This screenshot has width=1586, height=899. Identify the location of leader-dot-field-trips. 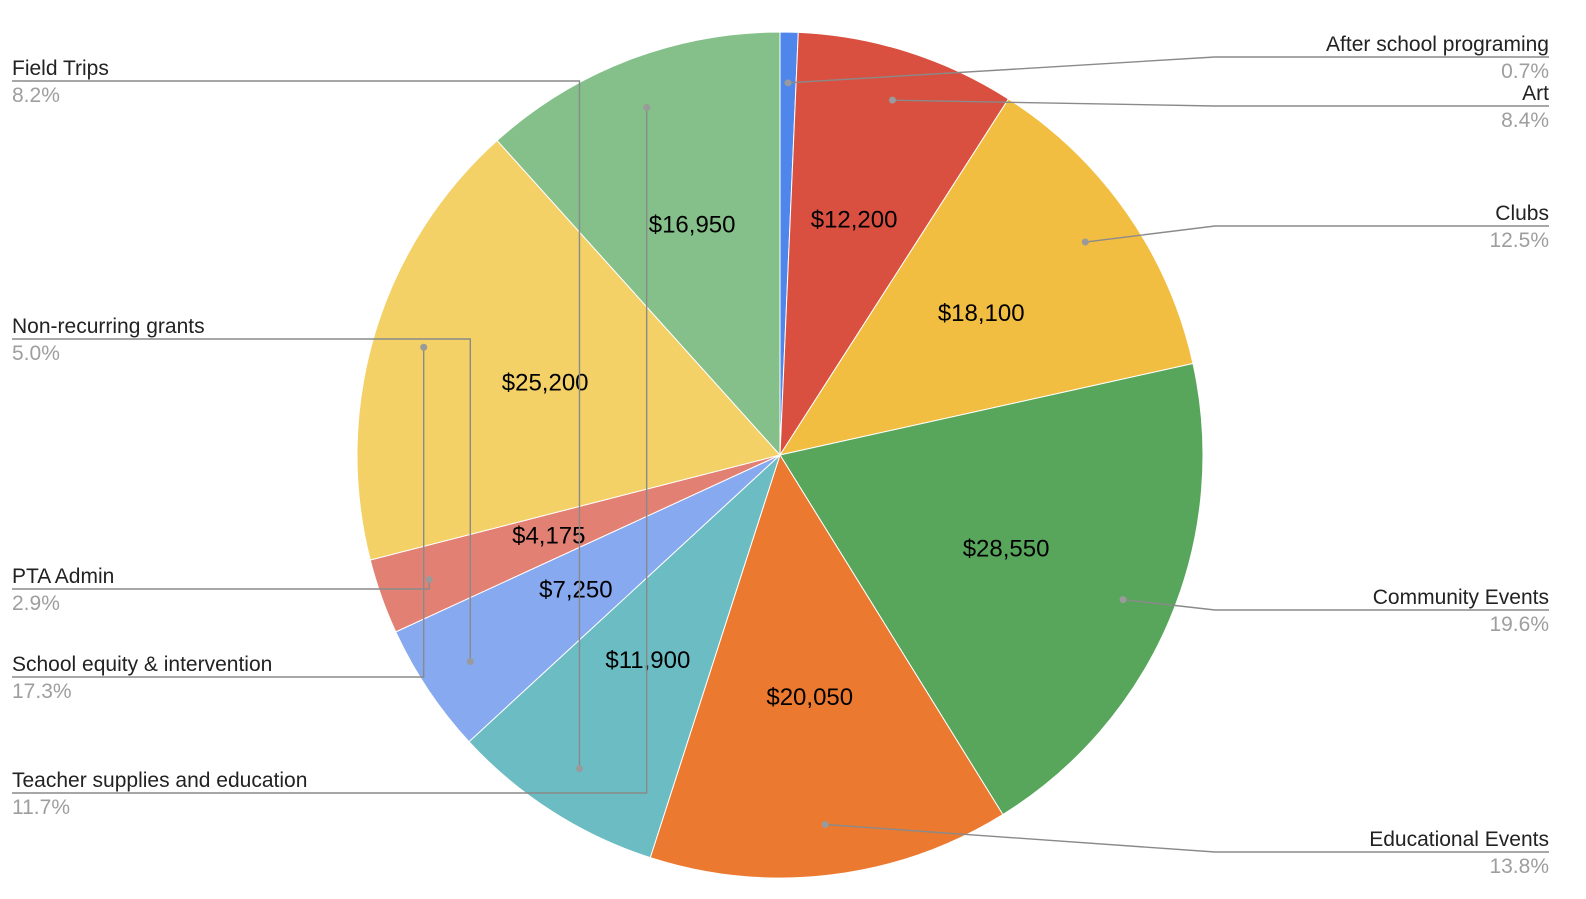
(579, 769).